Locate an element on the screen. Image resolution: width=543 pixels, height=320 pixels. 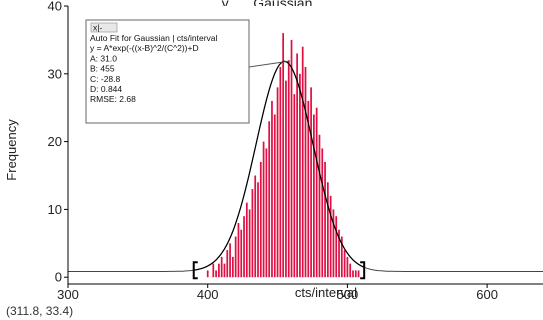
fit-box-line: RMSE: 2.68 is located at coordinates (113, 99).